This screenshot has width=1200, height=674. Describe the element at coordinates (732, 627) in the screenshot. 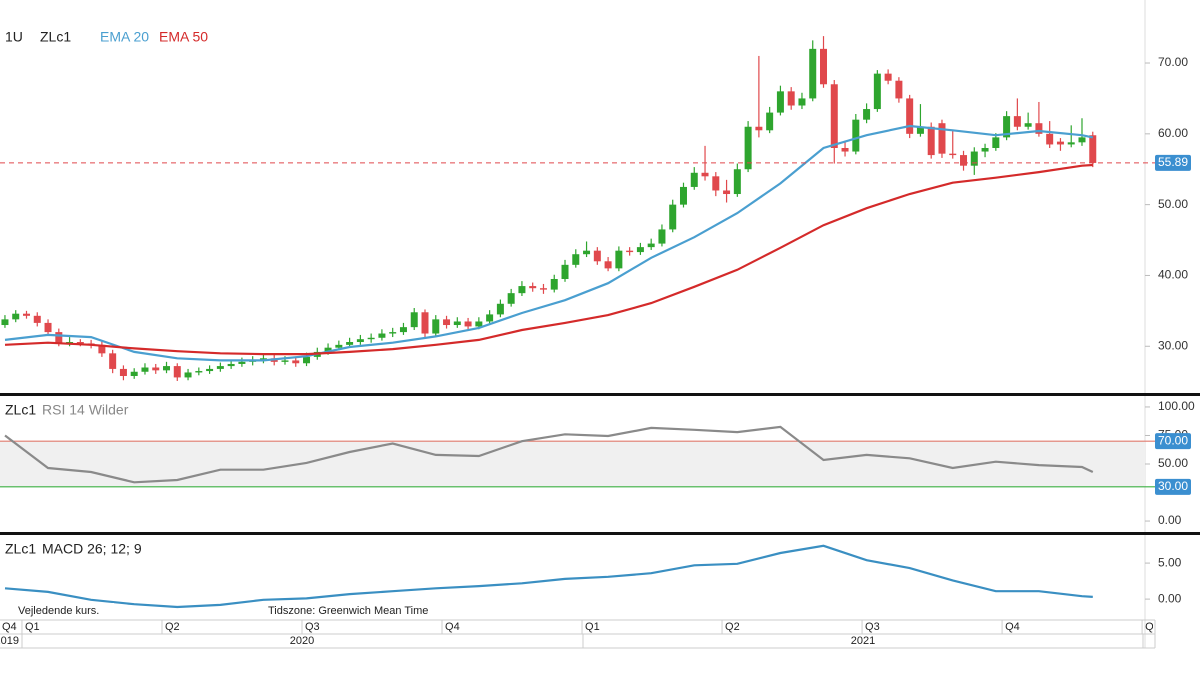

I see `x-tick-label: Q2` at that location.